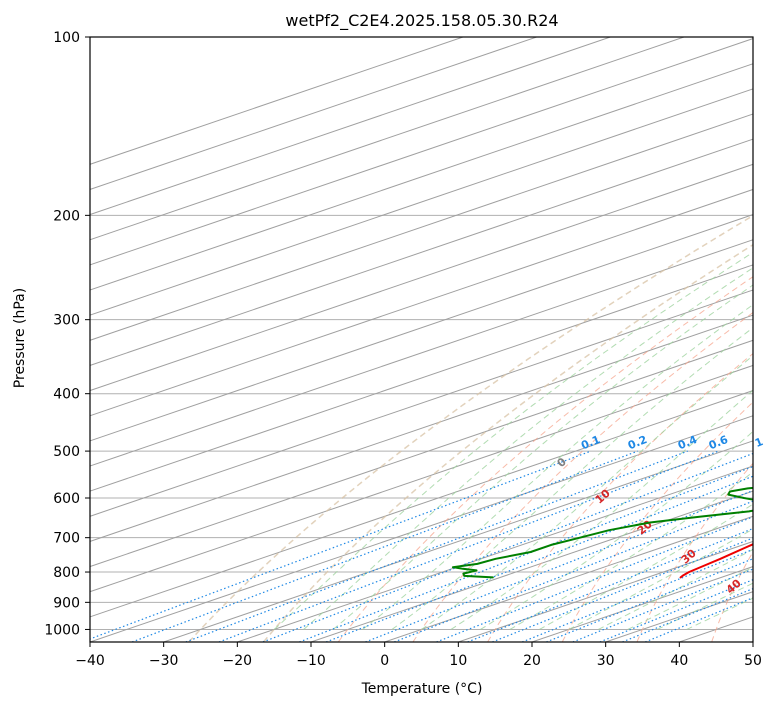 This screenshot has width=775, height=708. I want to click on x-tick-label: 30, so click(606, 661).